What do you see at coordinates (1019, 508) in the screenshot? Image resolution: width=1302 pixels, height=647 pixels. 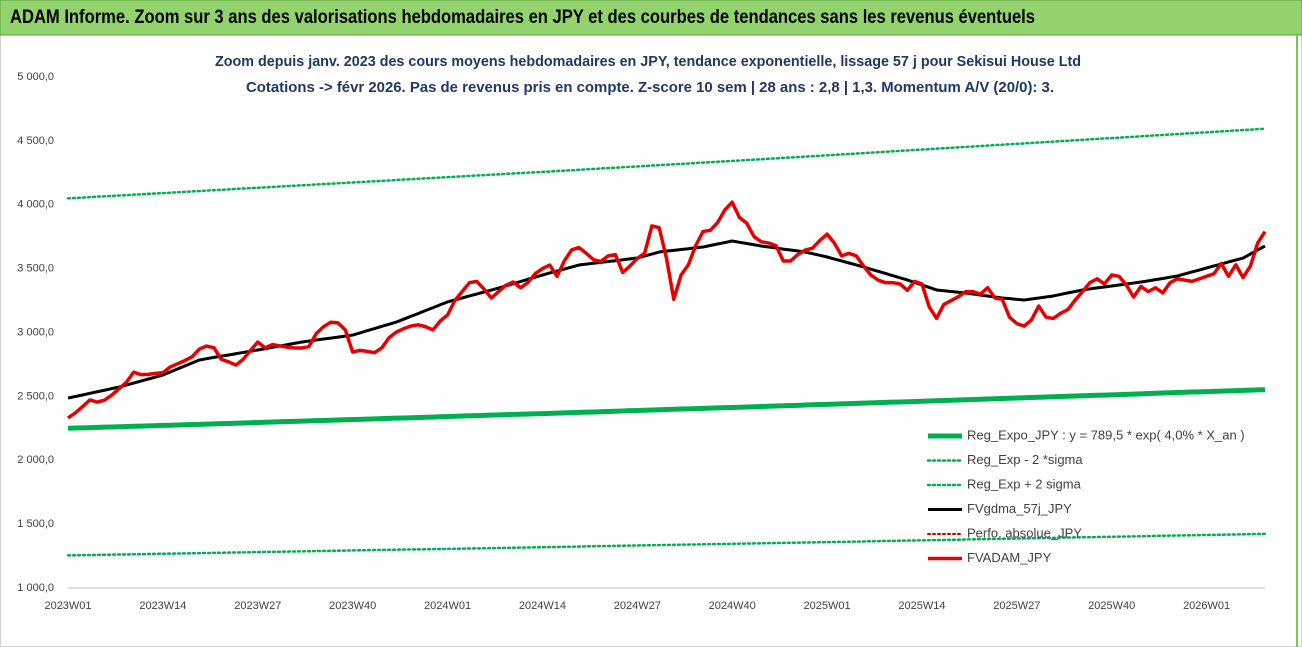 I see `legend-label: FVgdma_57j_JPY` at bounding box center [1019, 508].